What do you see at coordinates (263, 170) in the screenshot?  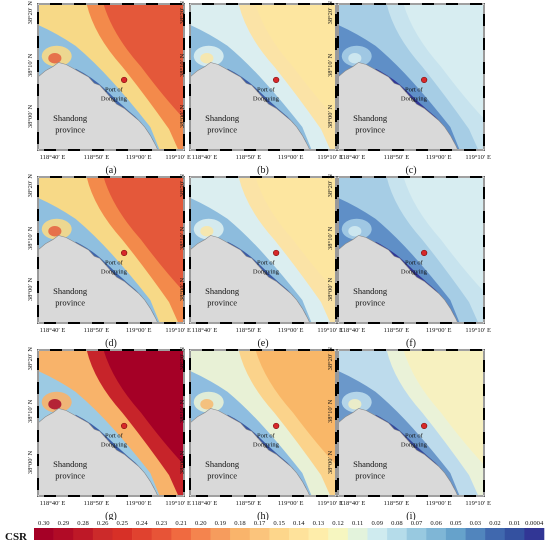 I see `panel-caption: (b)` at bounding box center [263, 170].